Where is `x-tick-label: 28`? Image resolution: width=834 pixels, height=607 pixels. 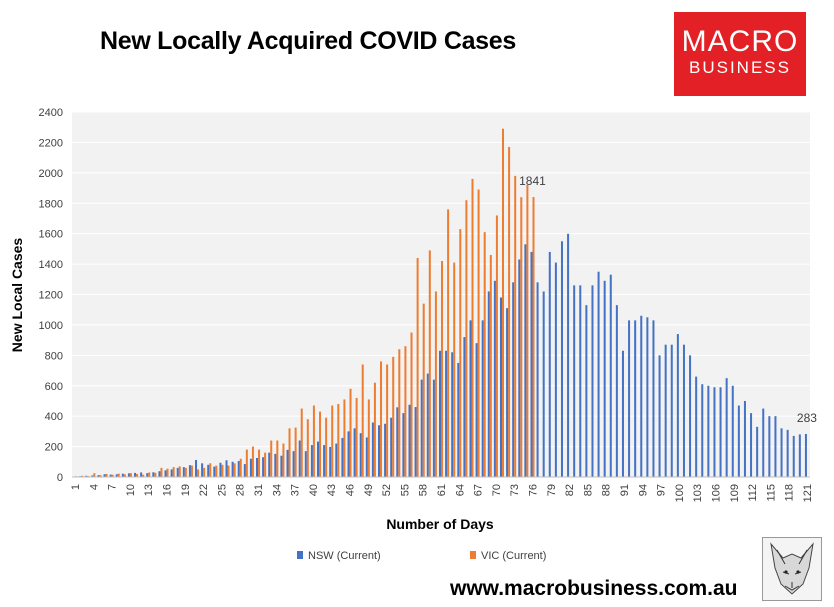
x-tick-label: 28 is located at coordinates (241, 490).